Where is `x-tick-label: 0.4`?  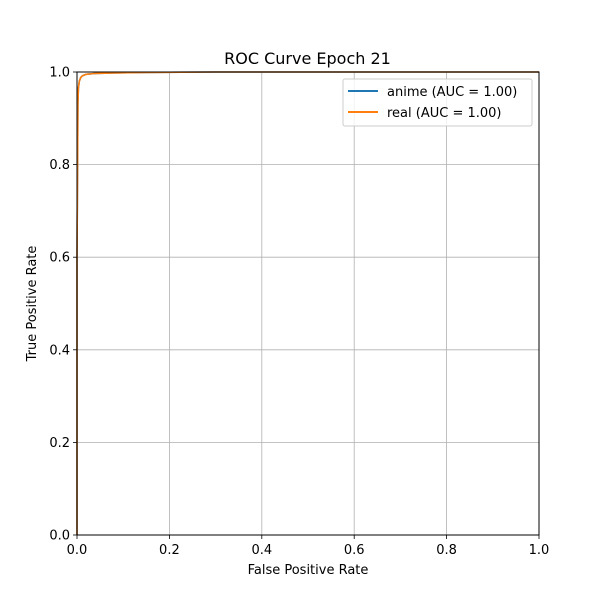 x-tick-label: 0.4 is located at coordinates (261, 550).